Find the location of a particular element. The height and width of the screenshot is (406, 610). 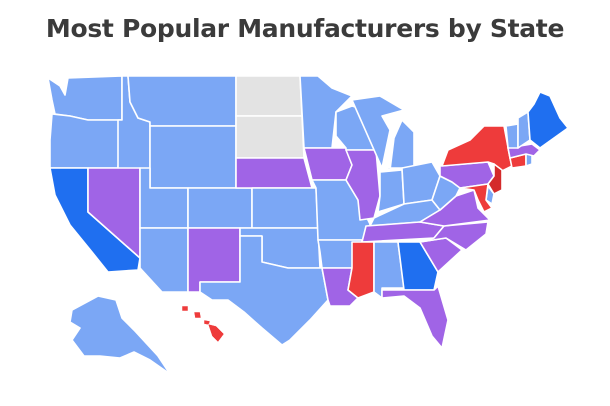

state-OR is located at coordinates (86, 141).